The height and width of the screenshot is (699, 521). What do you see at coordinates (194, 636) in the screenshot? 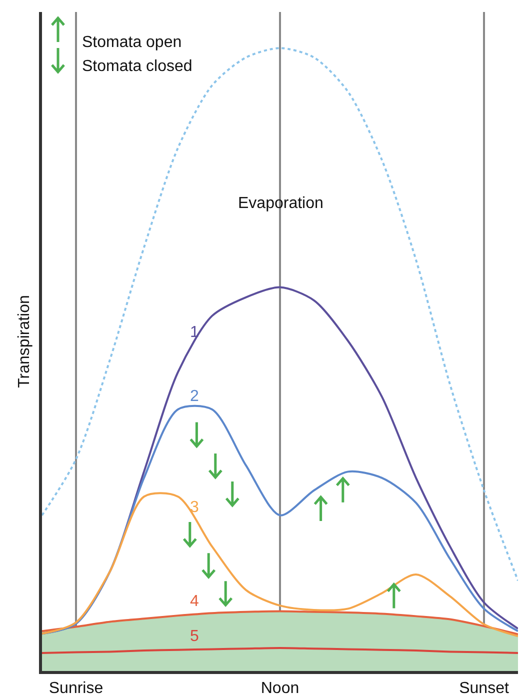
I see `series-label: 5` at bounding box center [194, 636].